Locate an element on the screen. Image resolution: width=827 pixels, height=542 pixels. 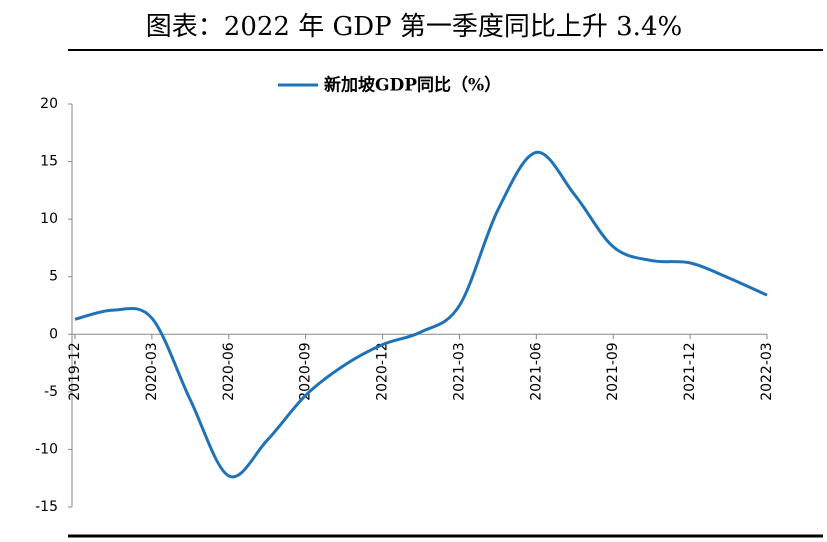
x-tick-label: 2019-12 is located at coordinates (75, 371).